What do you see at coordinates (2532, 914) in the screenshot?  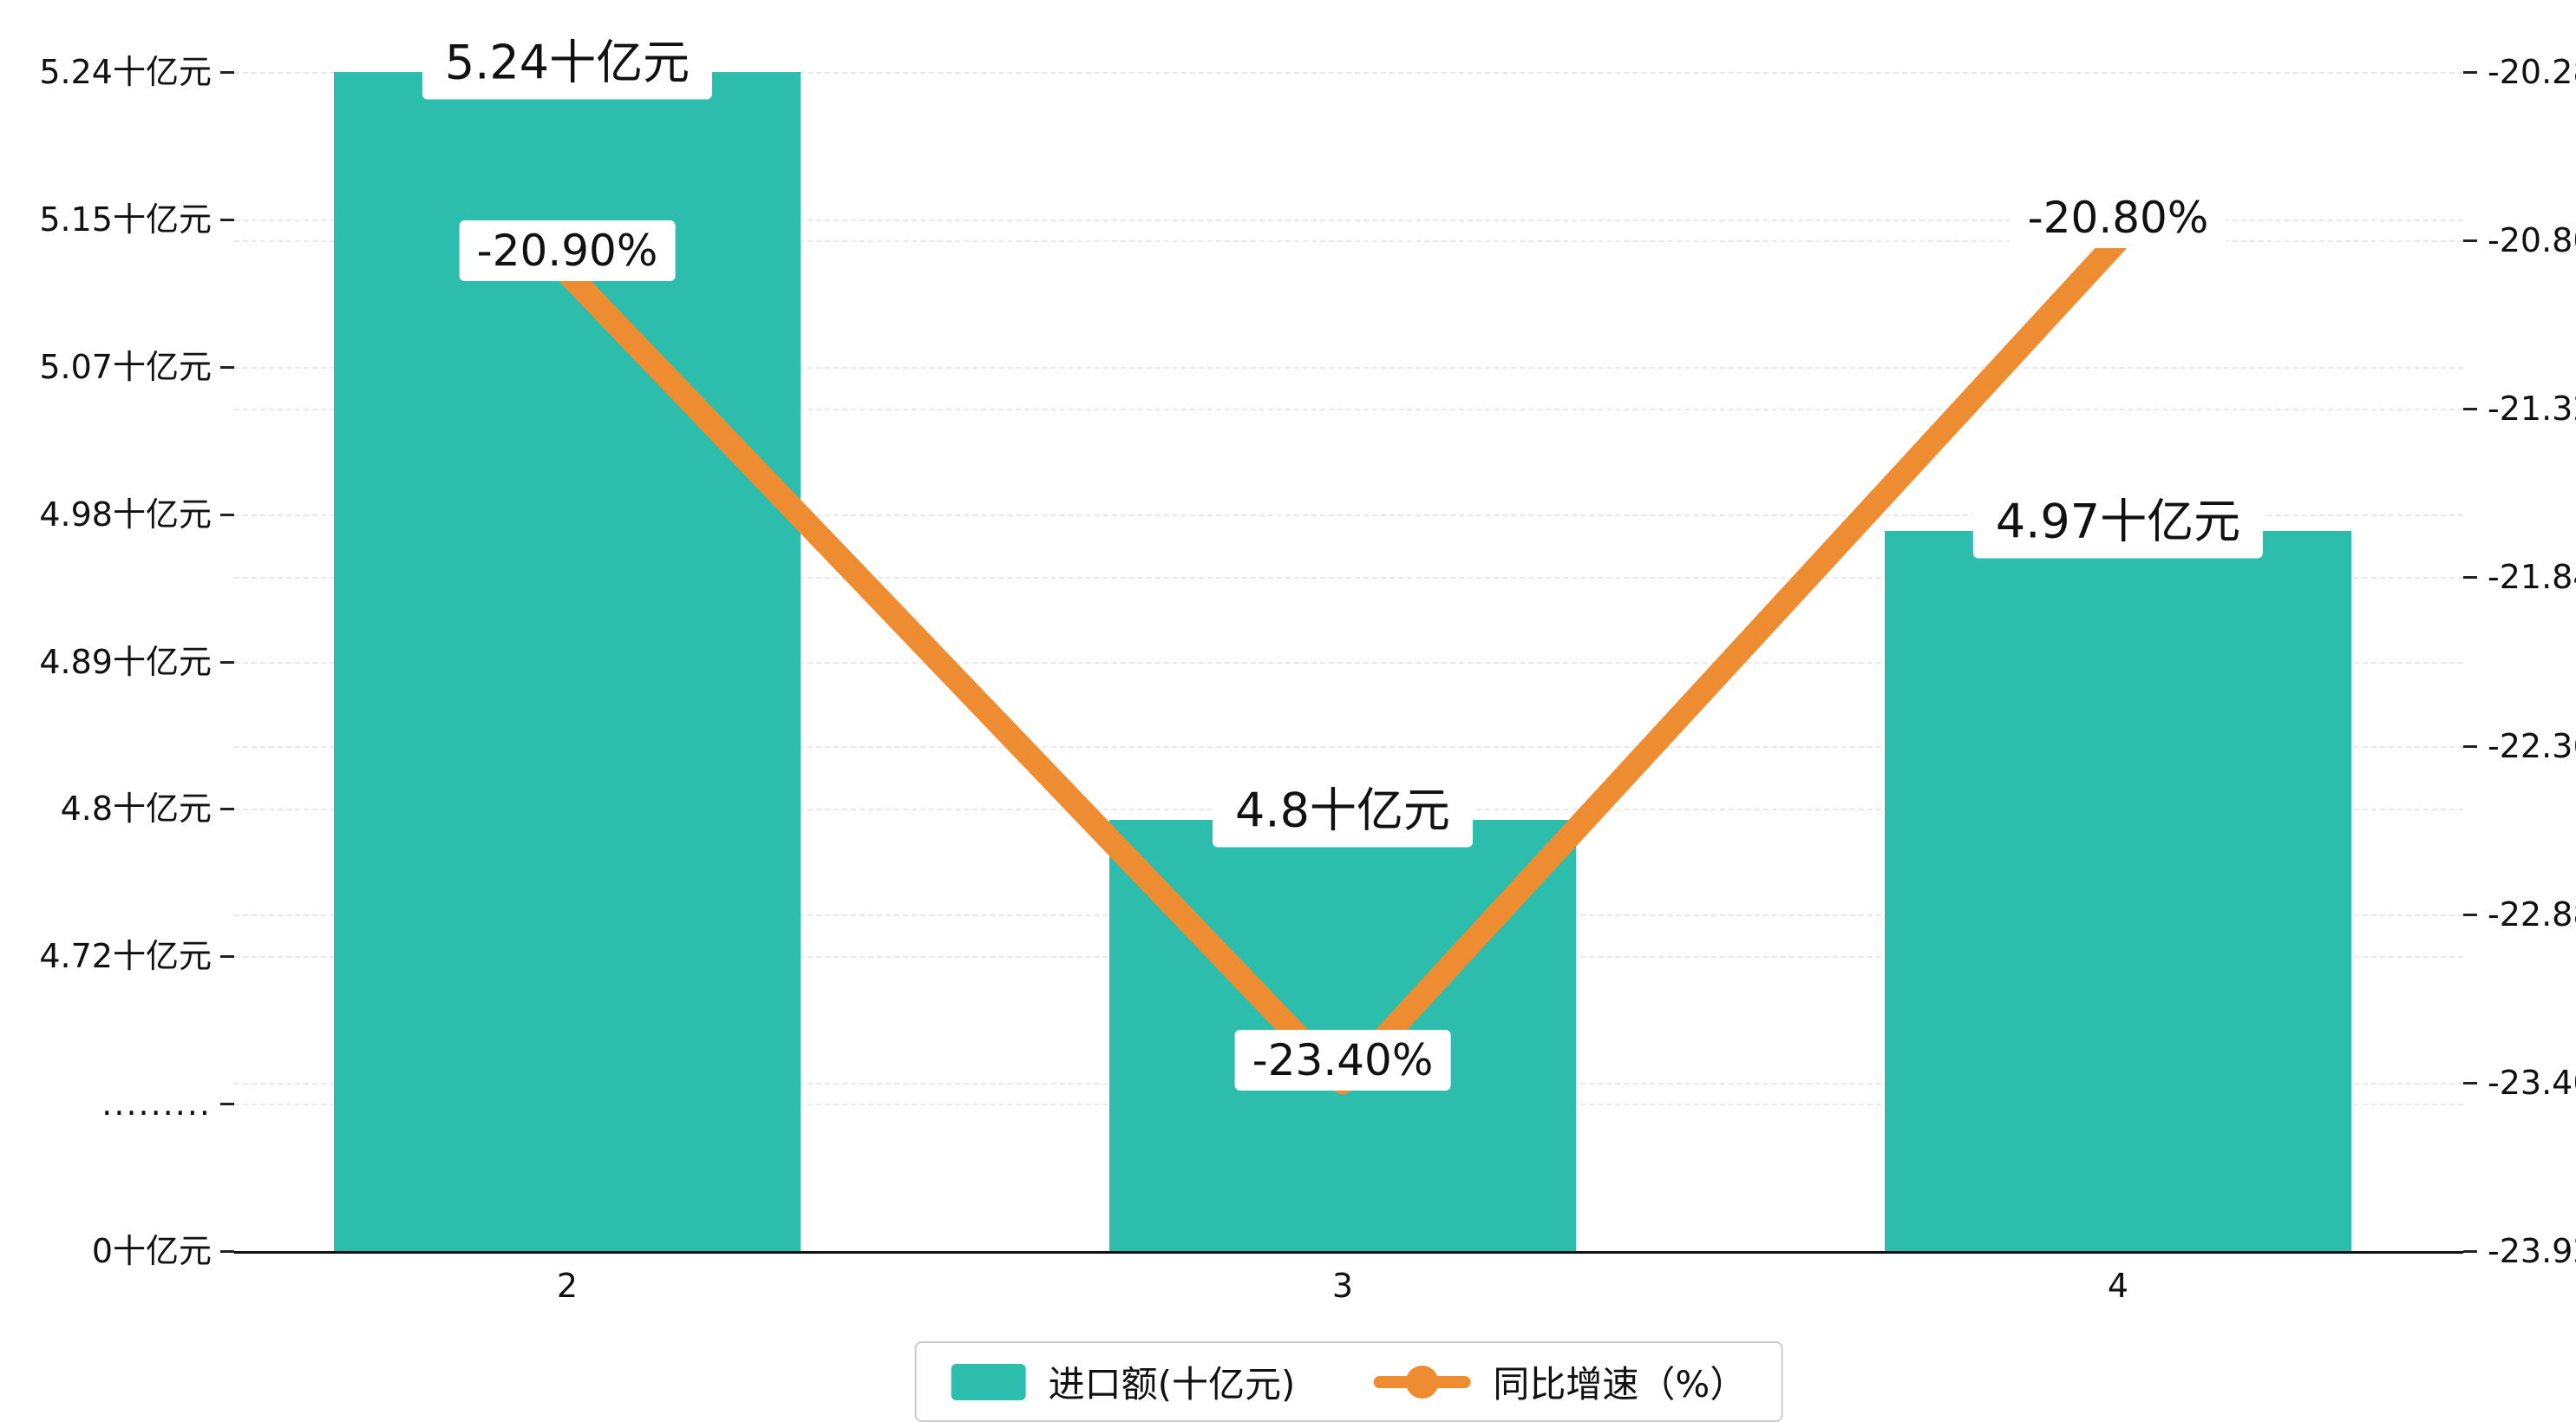 I see `right-axis-label: -22.88` at bounding box center [2532, 914].